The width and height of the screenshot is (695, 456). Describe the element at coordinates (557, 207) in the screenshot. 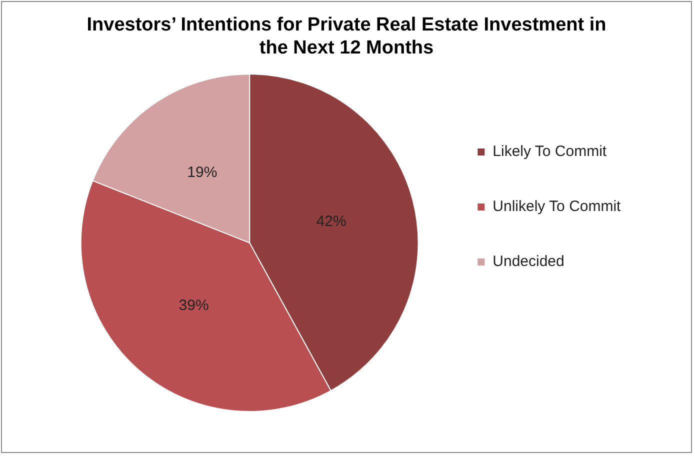

I see `legend-label: Unlikely To Commit` at that location.